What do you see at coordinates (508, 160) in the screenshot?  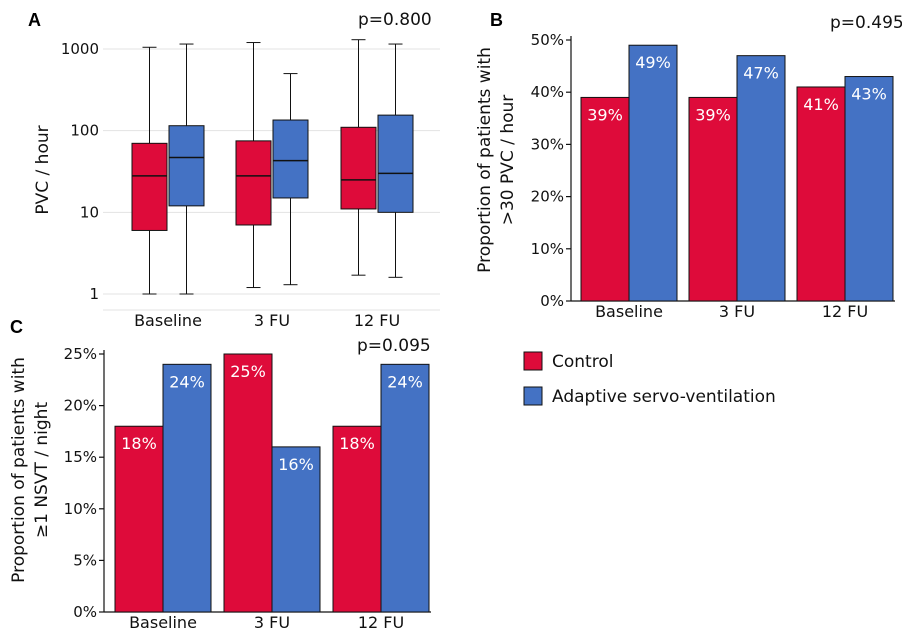 I see `panel-b-ylabel-line2: >30 PVC / hour` at bounding box center [508, 160].